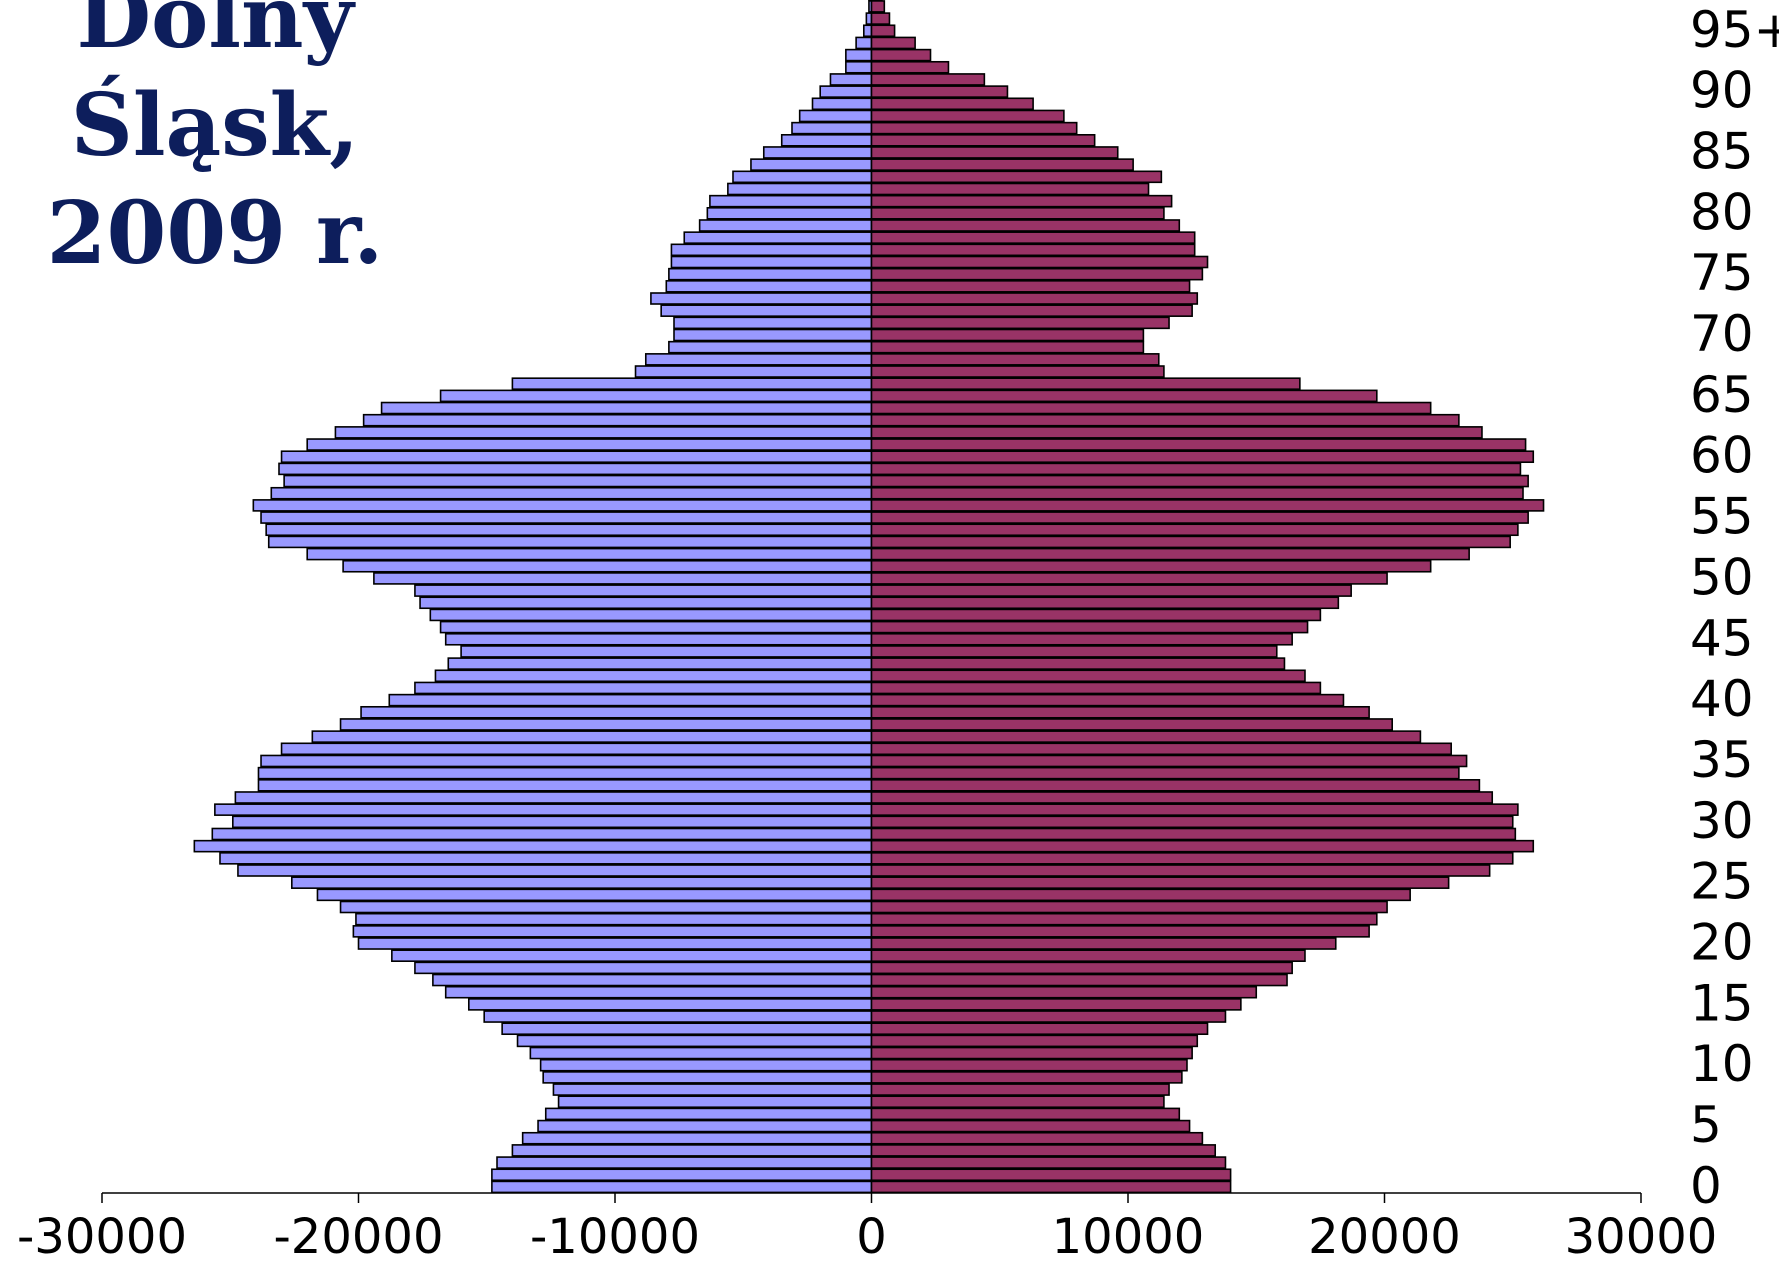 Image resolution: width=1779 pixels, height=1280 pixels. Describe the element at coordinates (1722, 821) in the screenshot. I see `age-tick-label: 30` at that location.